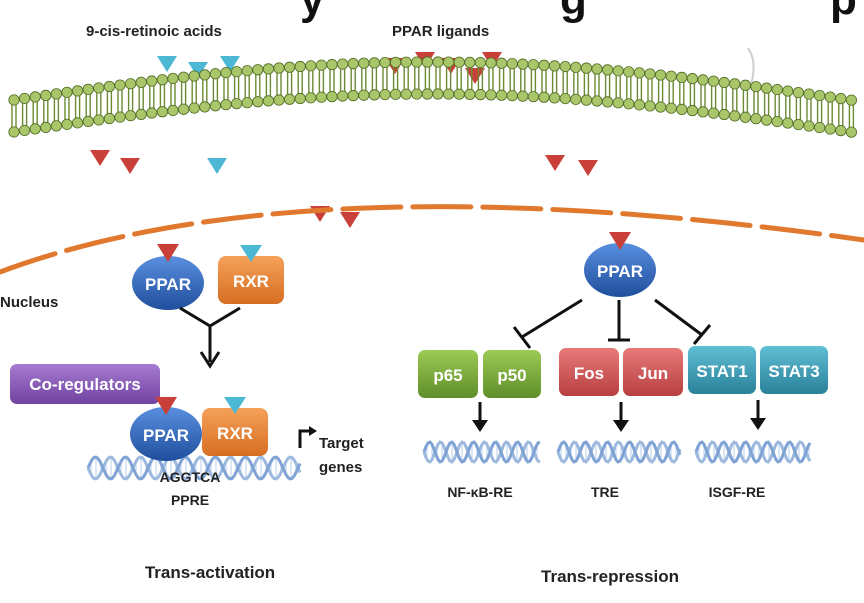 The width and height of the screenshot is (864, 603). I want to click on cell-membrane, so click(433, 97).